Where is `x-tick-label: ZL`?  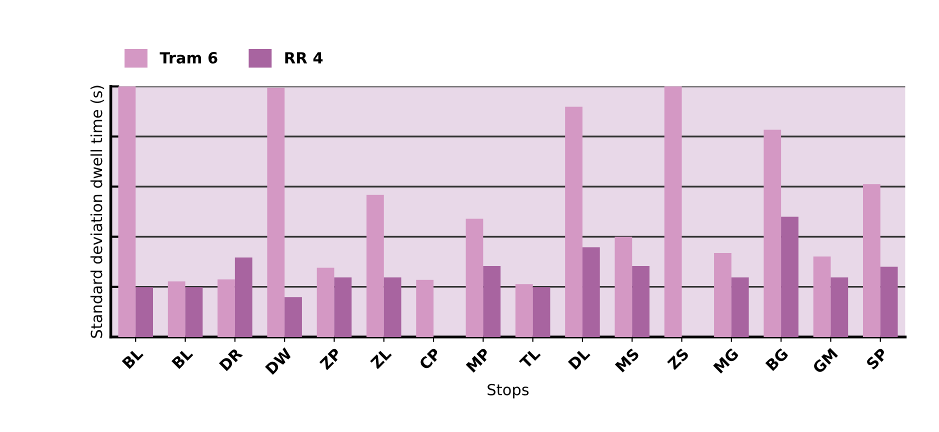
x-tick-label: ZL is located at coordinates (381, 358).